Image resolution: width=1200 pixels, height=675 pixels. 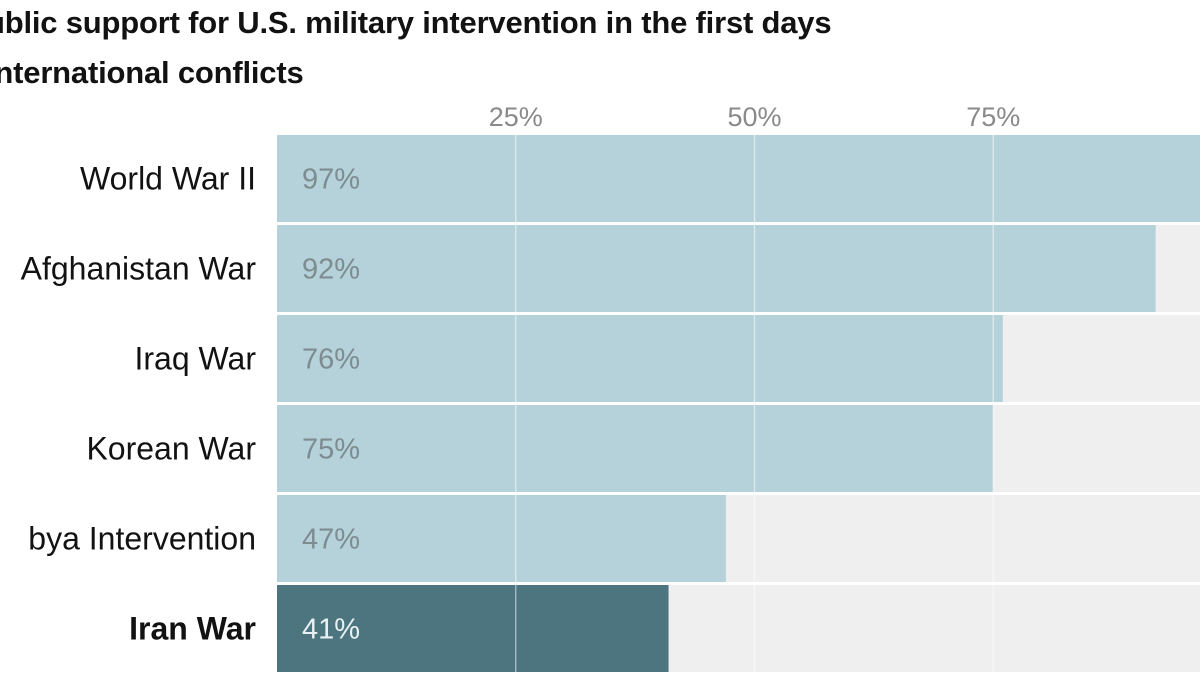 I want to click on bar-afghanistan-war, so click(x=716, y=268).